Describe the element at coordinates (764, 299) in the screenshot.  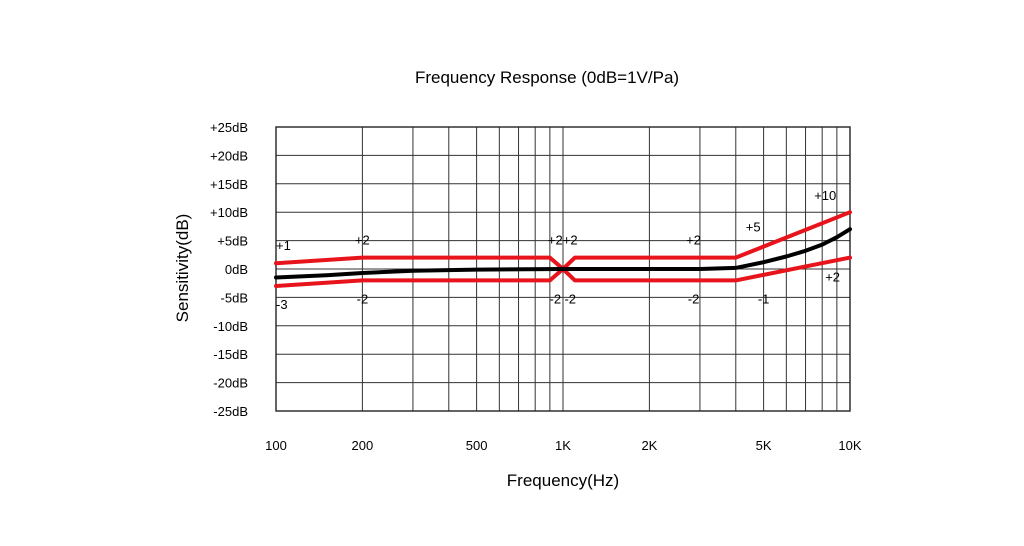
I see `limit-annotation: -1` at that location.